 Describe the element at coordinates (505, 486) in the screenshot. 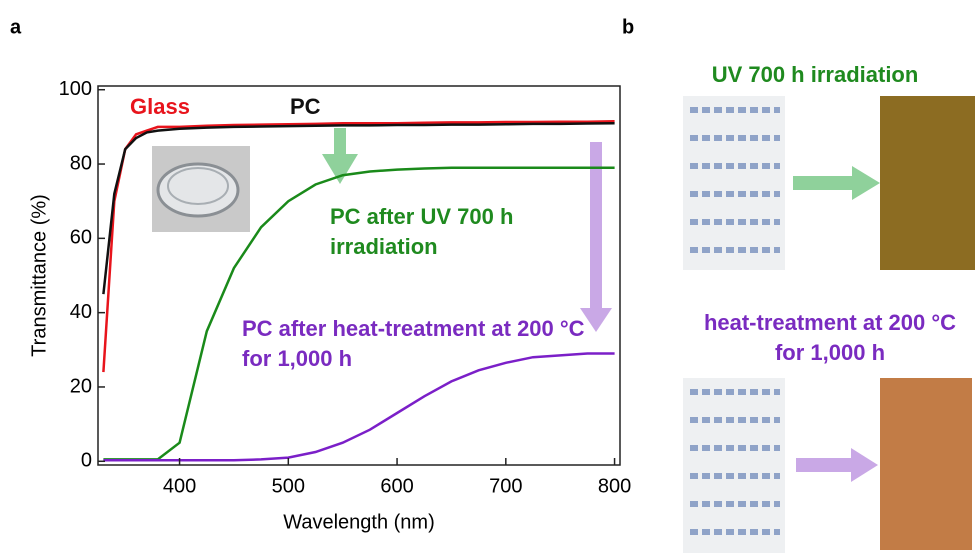

I see `x-tick-label: 700` at that location.